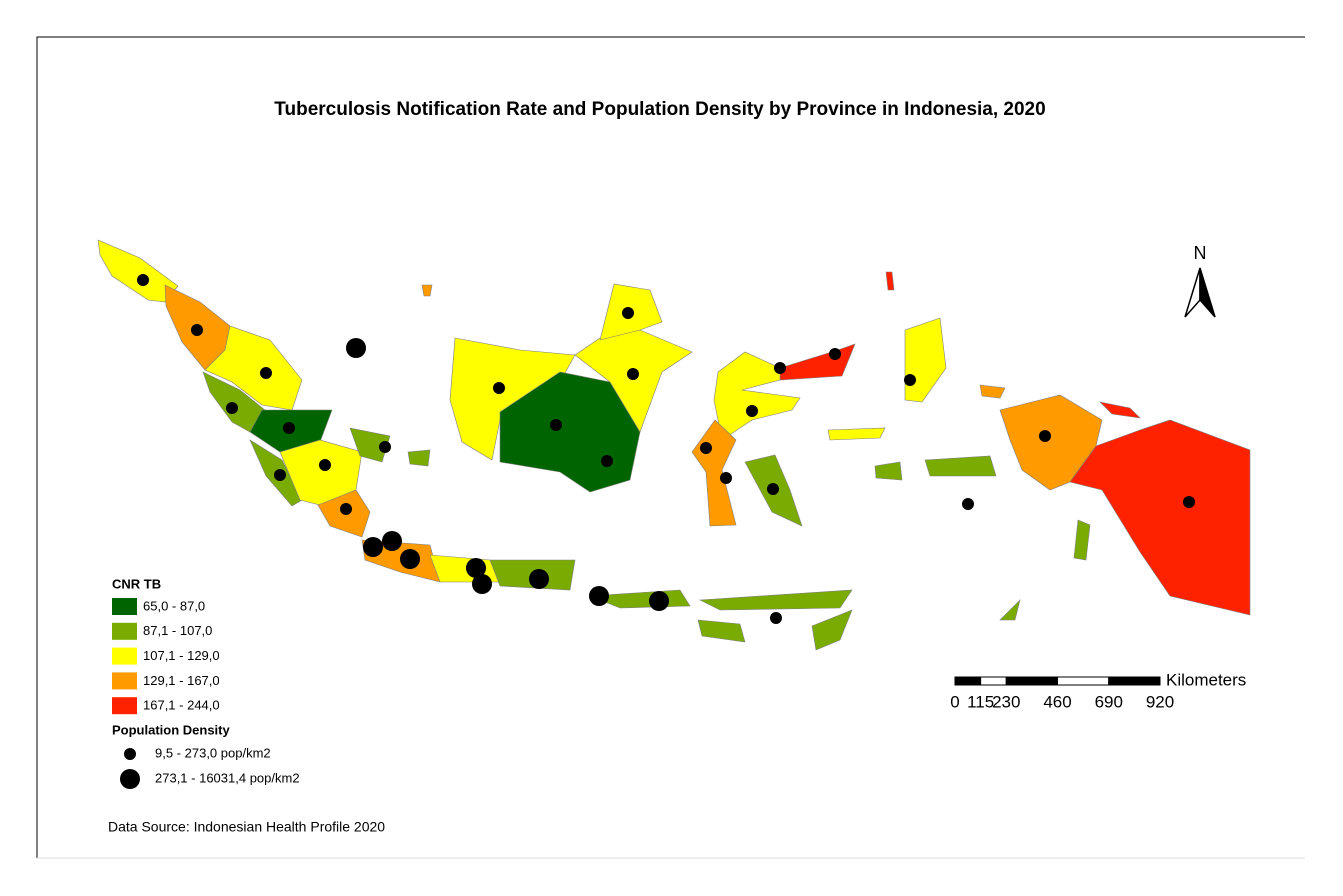 This screenshot has width=1343, height=896. What do you see at coordinates (213, 752) in the screenshot?
I see `legend-label: 9,5 - 273,0 pop/km2` at bounding box center [213, 752].